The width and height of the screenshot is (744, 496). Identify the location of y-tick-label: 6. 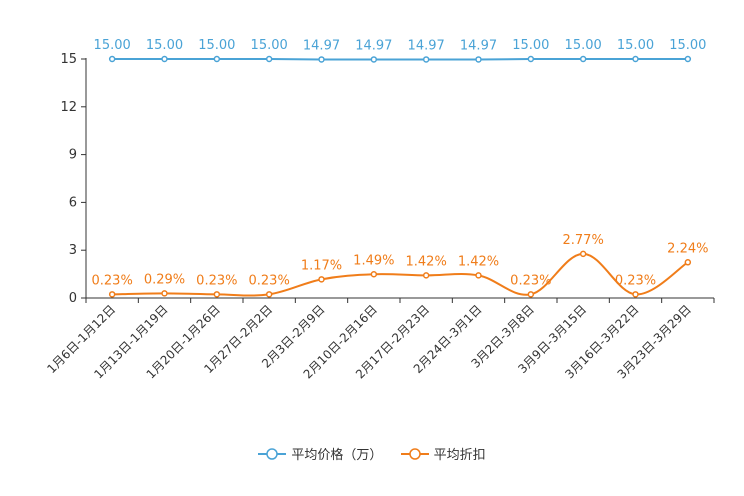
(73, 202).